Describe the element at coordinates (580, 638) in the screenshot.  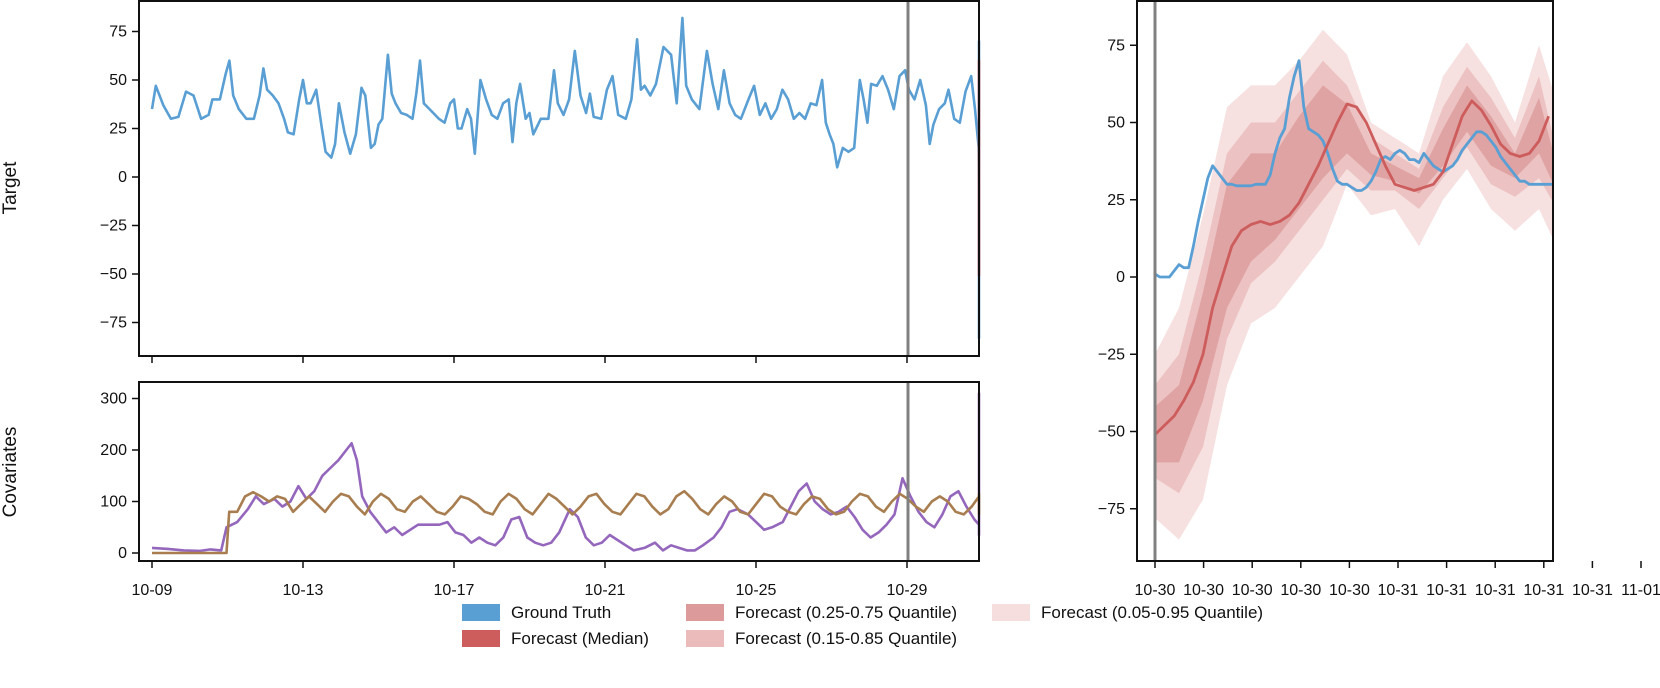
I see `legend-label-median: Forecast (Median)` at that location.